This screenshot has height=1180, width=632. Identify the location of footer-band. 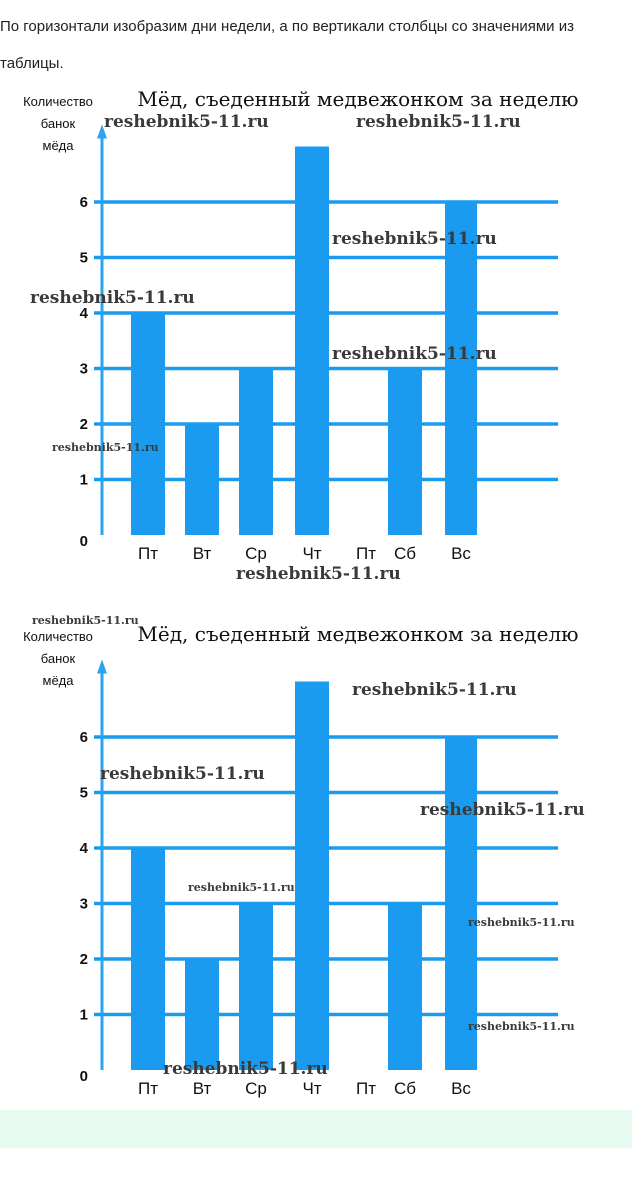
(316, 1129).